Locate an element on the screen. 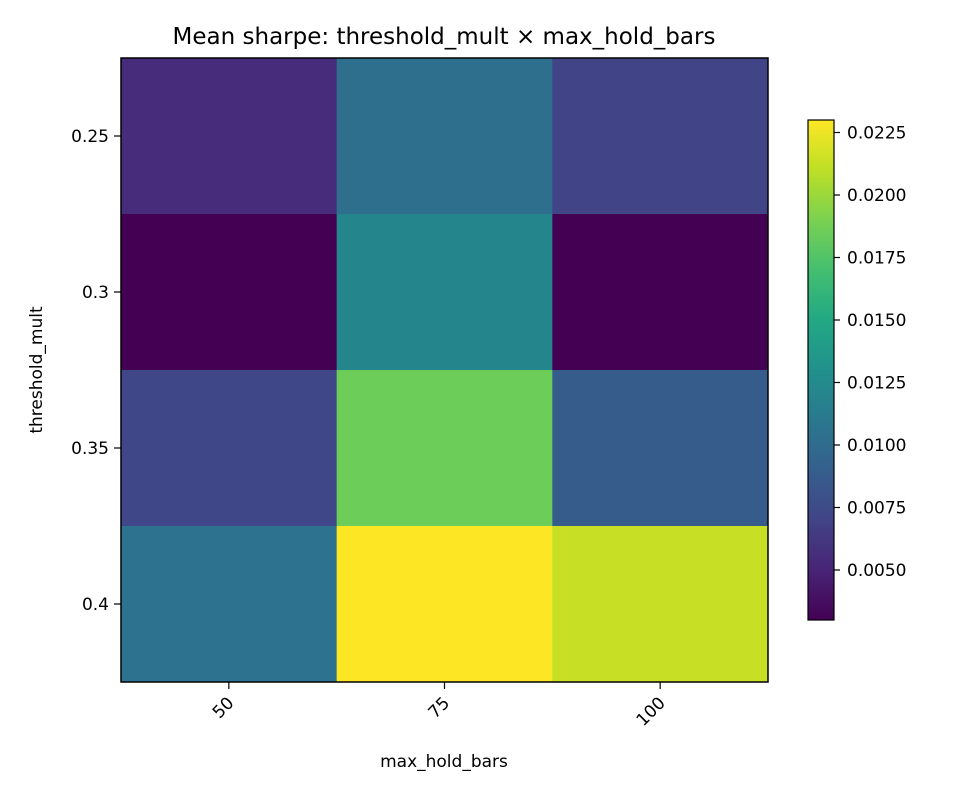  colorbar-tick-label: 0.0075 is located at coordinates (876, 509).